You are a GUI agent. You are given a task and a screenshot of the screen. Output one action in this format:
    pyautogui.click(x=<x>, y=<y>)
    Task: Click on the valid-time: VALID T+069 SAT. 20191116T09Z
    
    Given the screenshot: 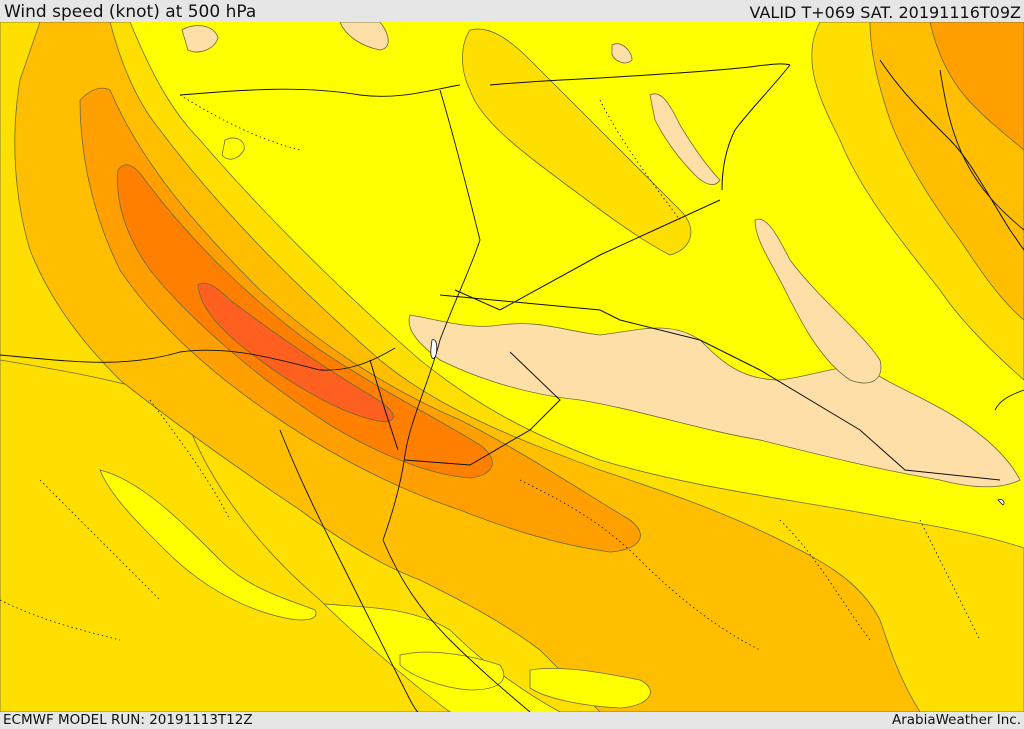 What is the action you would take?
    pyautogui.click(x=885, y=12)
    